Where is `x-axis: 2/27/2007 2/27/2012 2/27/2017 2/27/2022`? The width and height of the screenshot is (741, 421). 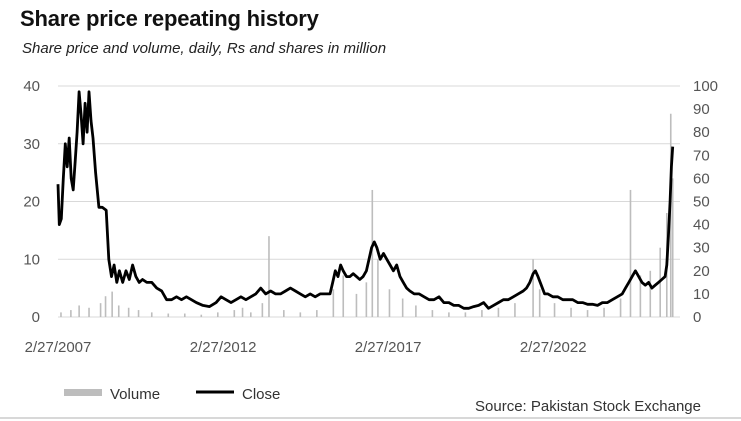 x-axis: 2/27/2007 2/27/2012 2/27/2017 2/27/2022 is located at coordinates (306, 347).